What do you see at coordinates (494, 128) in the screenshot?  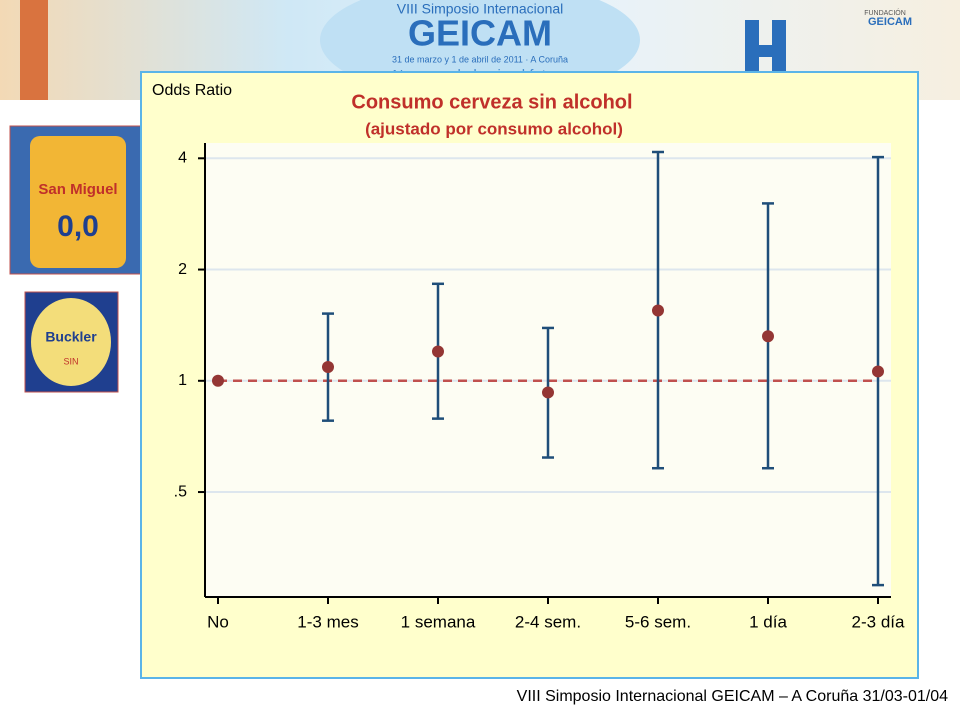 I see `chart-subtitle: (ajustado por consumo alcohol)` at bounding box center [494, 128].